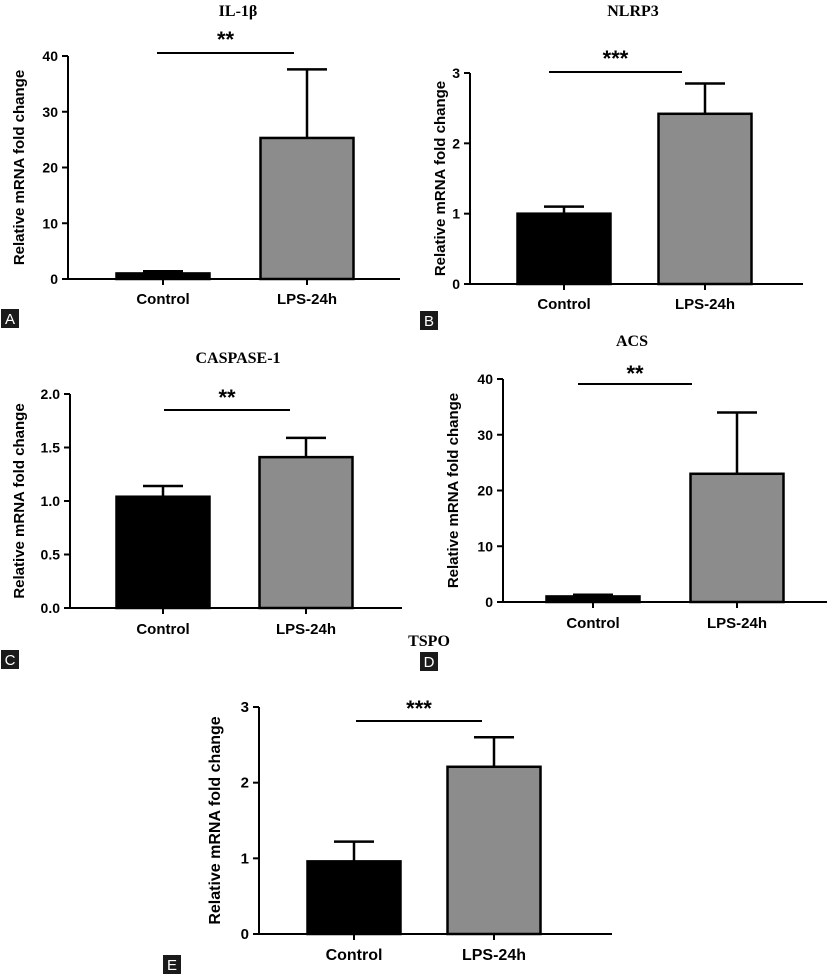 Image resolution: width=838 pixels, height=978 pixels. Describe the element at coordinates (51, 394) in the screenshot. I see `y-tick-label: 2.0` at that location.